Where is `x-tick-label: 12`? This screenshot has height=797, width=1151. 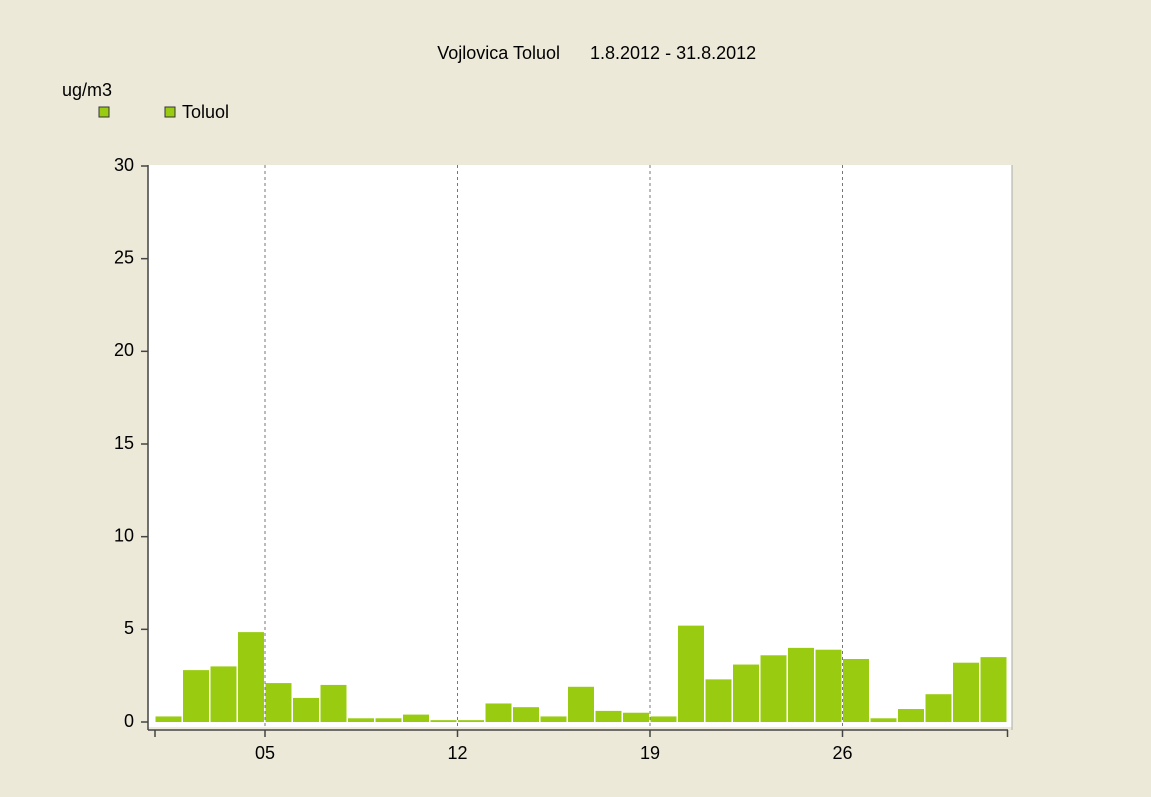 x-tick-label: 12 is located at coordinates (457, 753).